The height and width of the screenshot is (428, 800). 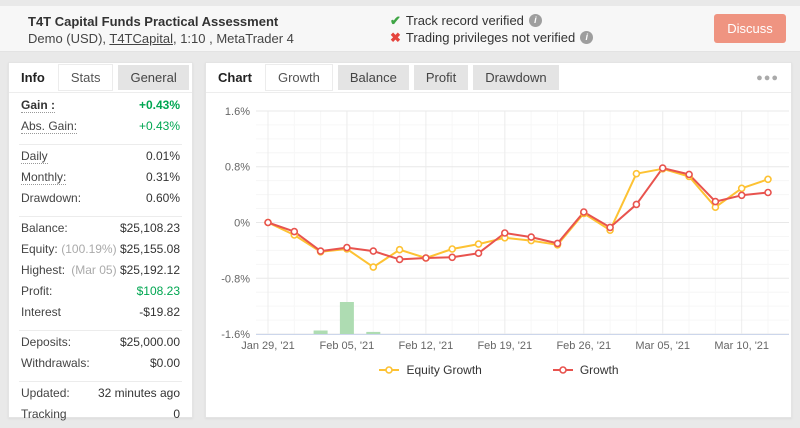 What do you see at coordinates (498, 370) in the screenshot?
I see `chart-legend: Equity Growth Growth` at bounding box center [498, 370].